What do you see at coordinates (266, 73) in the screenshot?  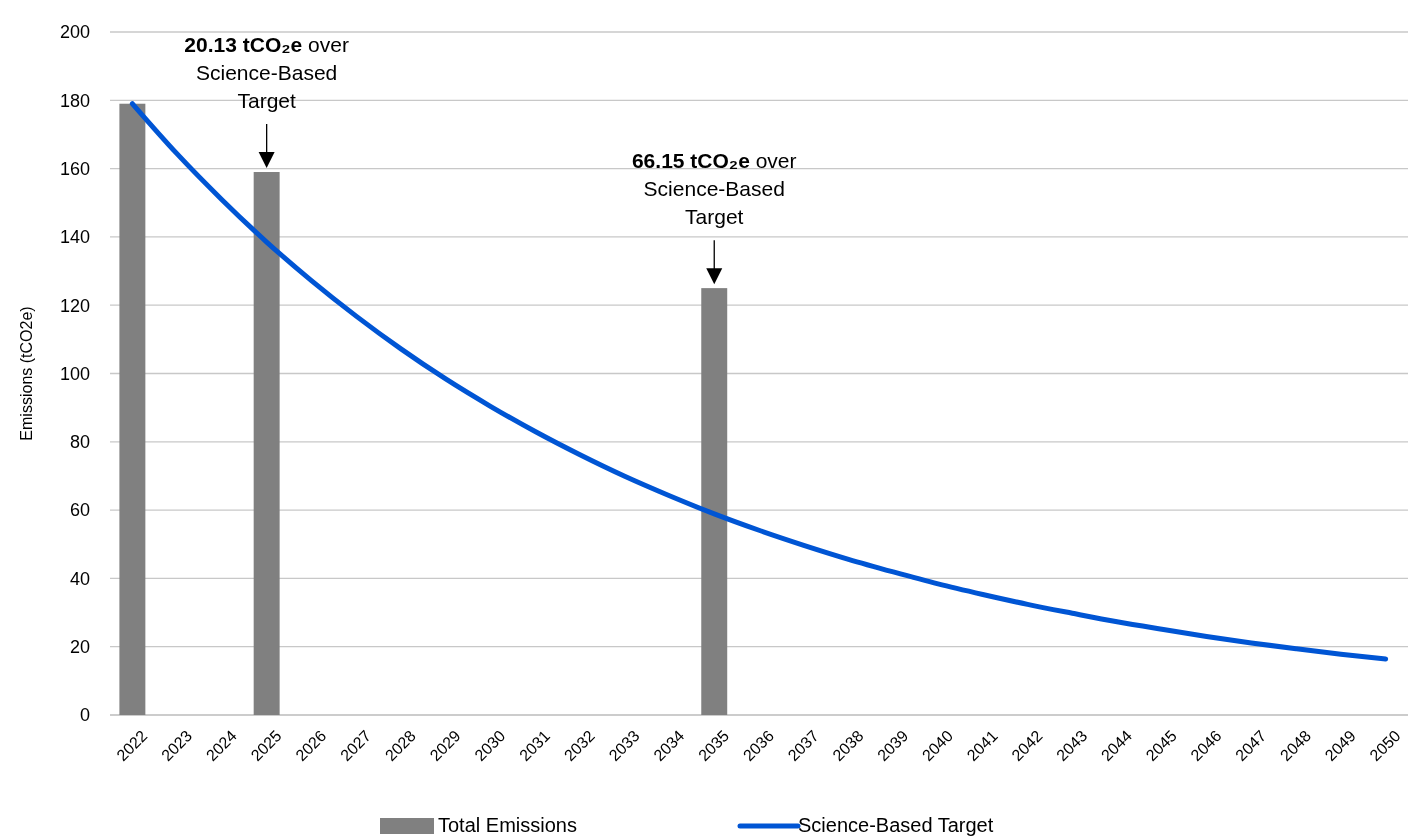 I see `annotation: 20.13 tCO₂e over Science-Based Target` at bounding box center [266, 73].